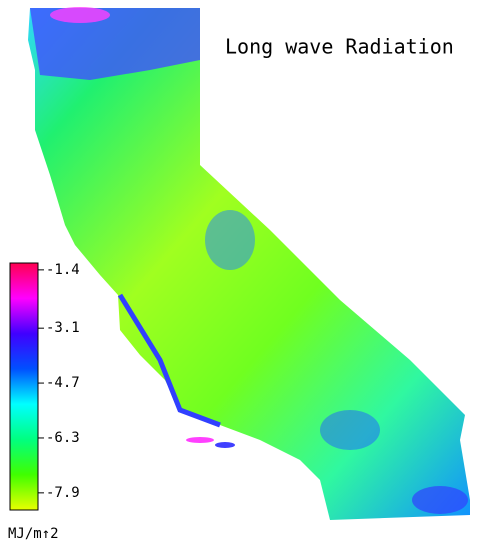  What do you see at coordinates (63, 328) in the screenshot?
I see `colorbar-tick-label: -3.1` at bounding box center [63, 328].